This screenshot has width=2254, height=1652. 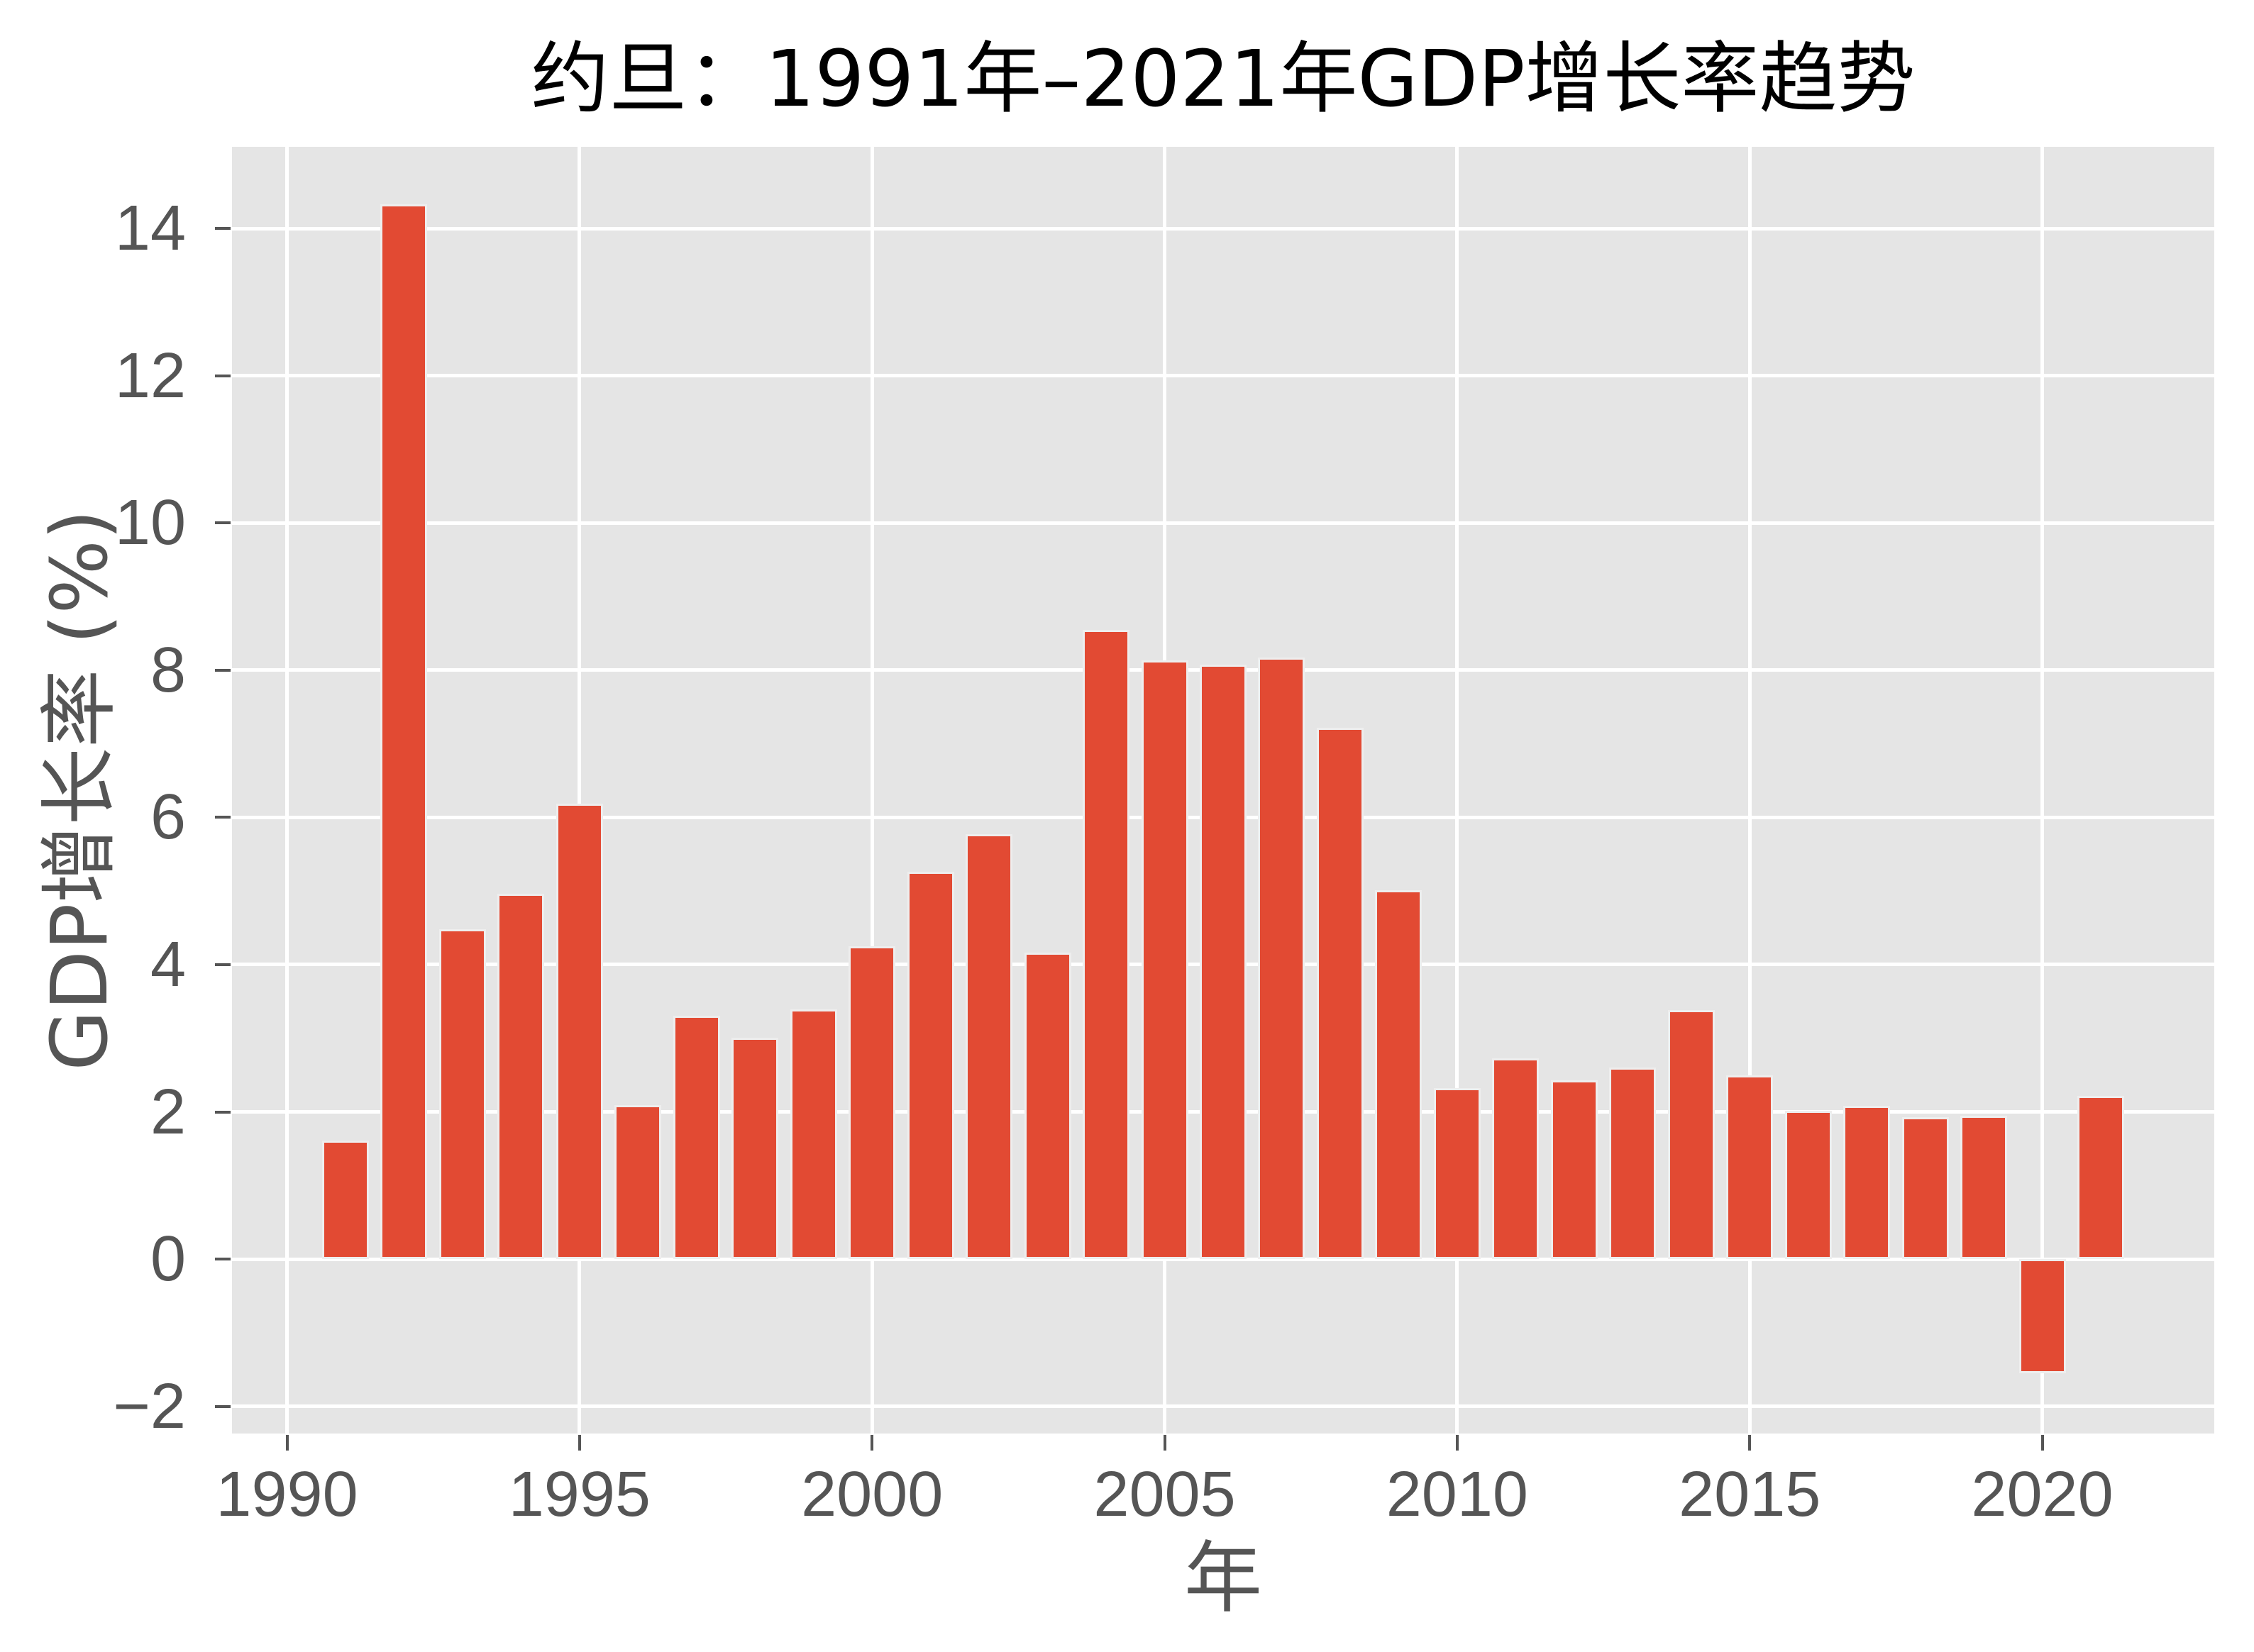 What do you see at coordinates (1750, 1494) in the screenshot?
I see `x-tick-label: 2015` at bounding box center [1750, 1494].